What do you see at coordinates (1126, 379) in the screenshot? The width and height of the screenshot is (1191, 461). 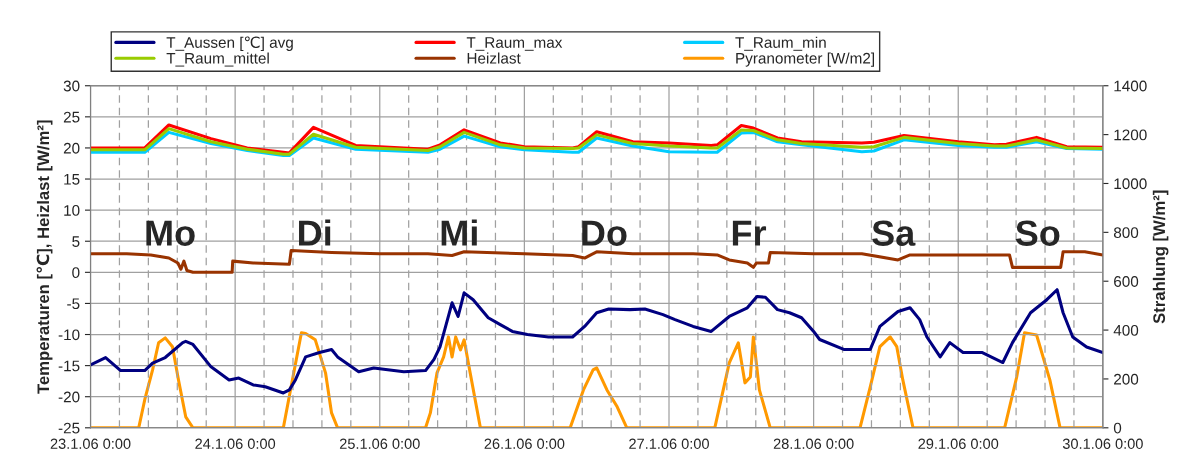 I see `y2-tick-label: 200` at bounding box center [1126, 379].